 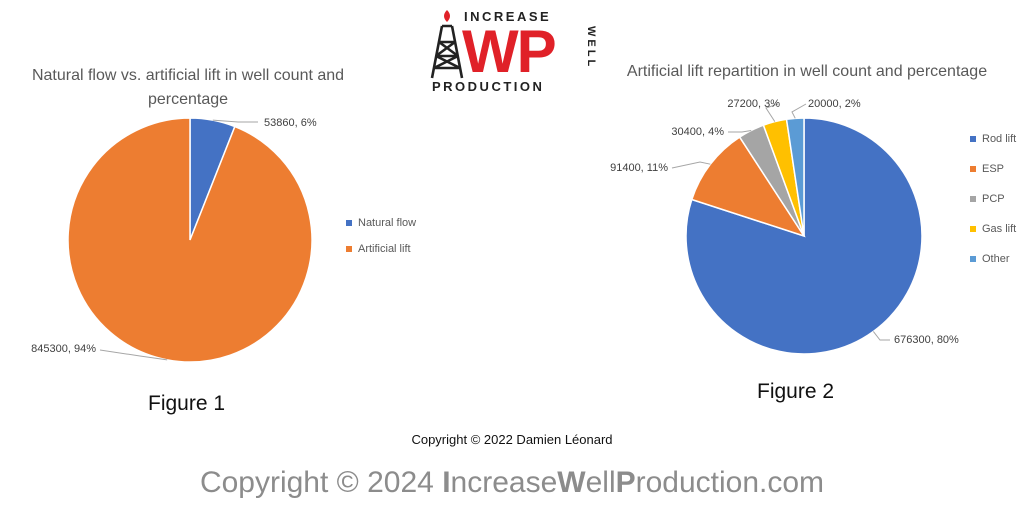 What do you see at coordinates (508, 51) in the screenshot?
I see `logo-letters: WP` at bounding box center [508, 51].